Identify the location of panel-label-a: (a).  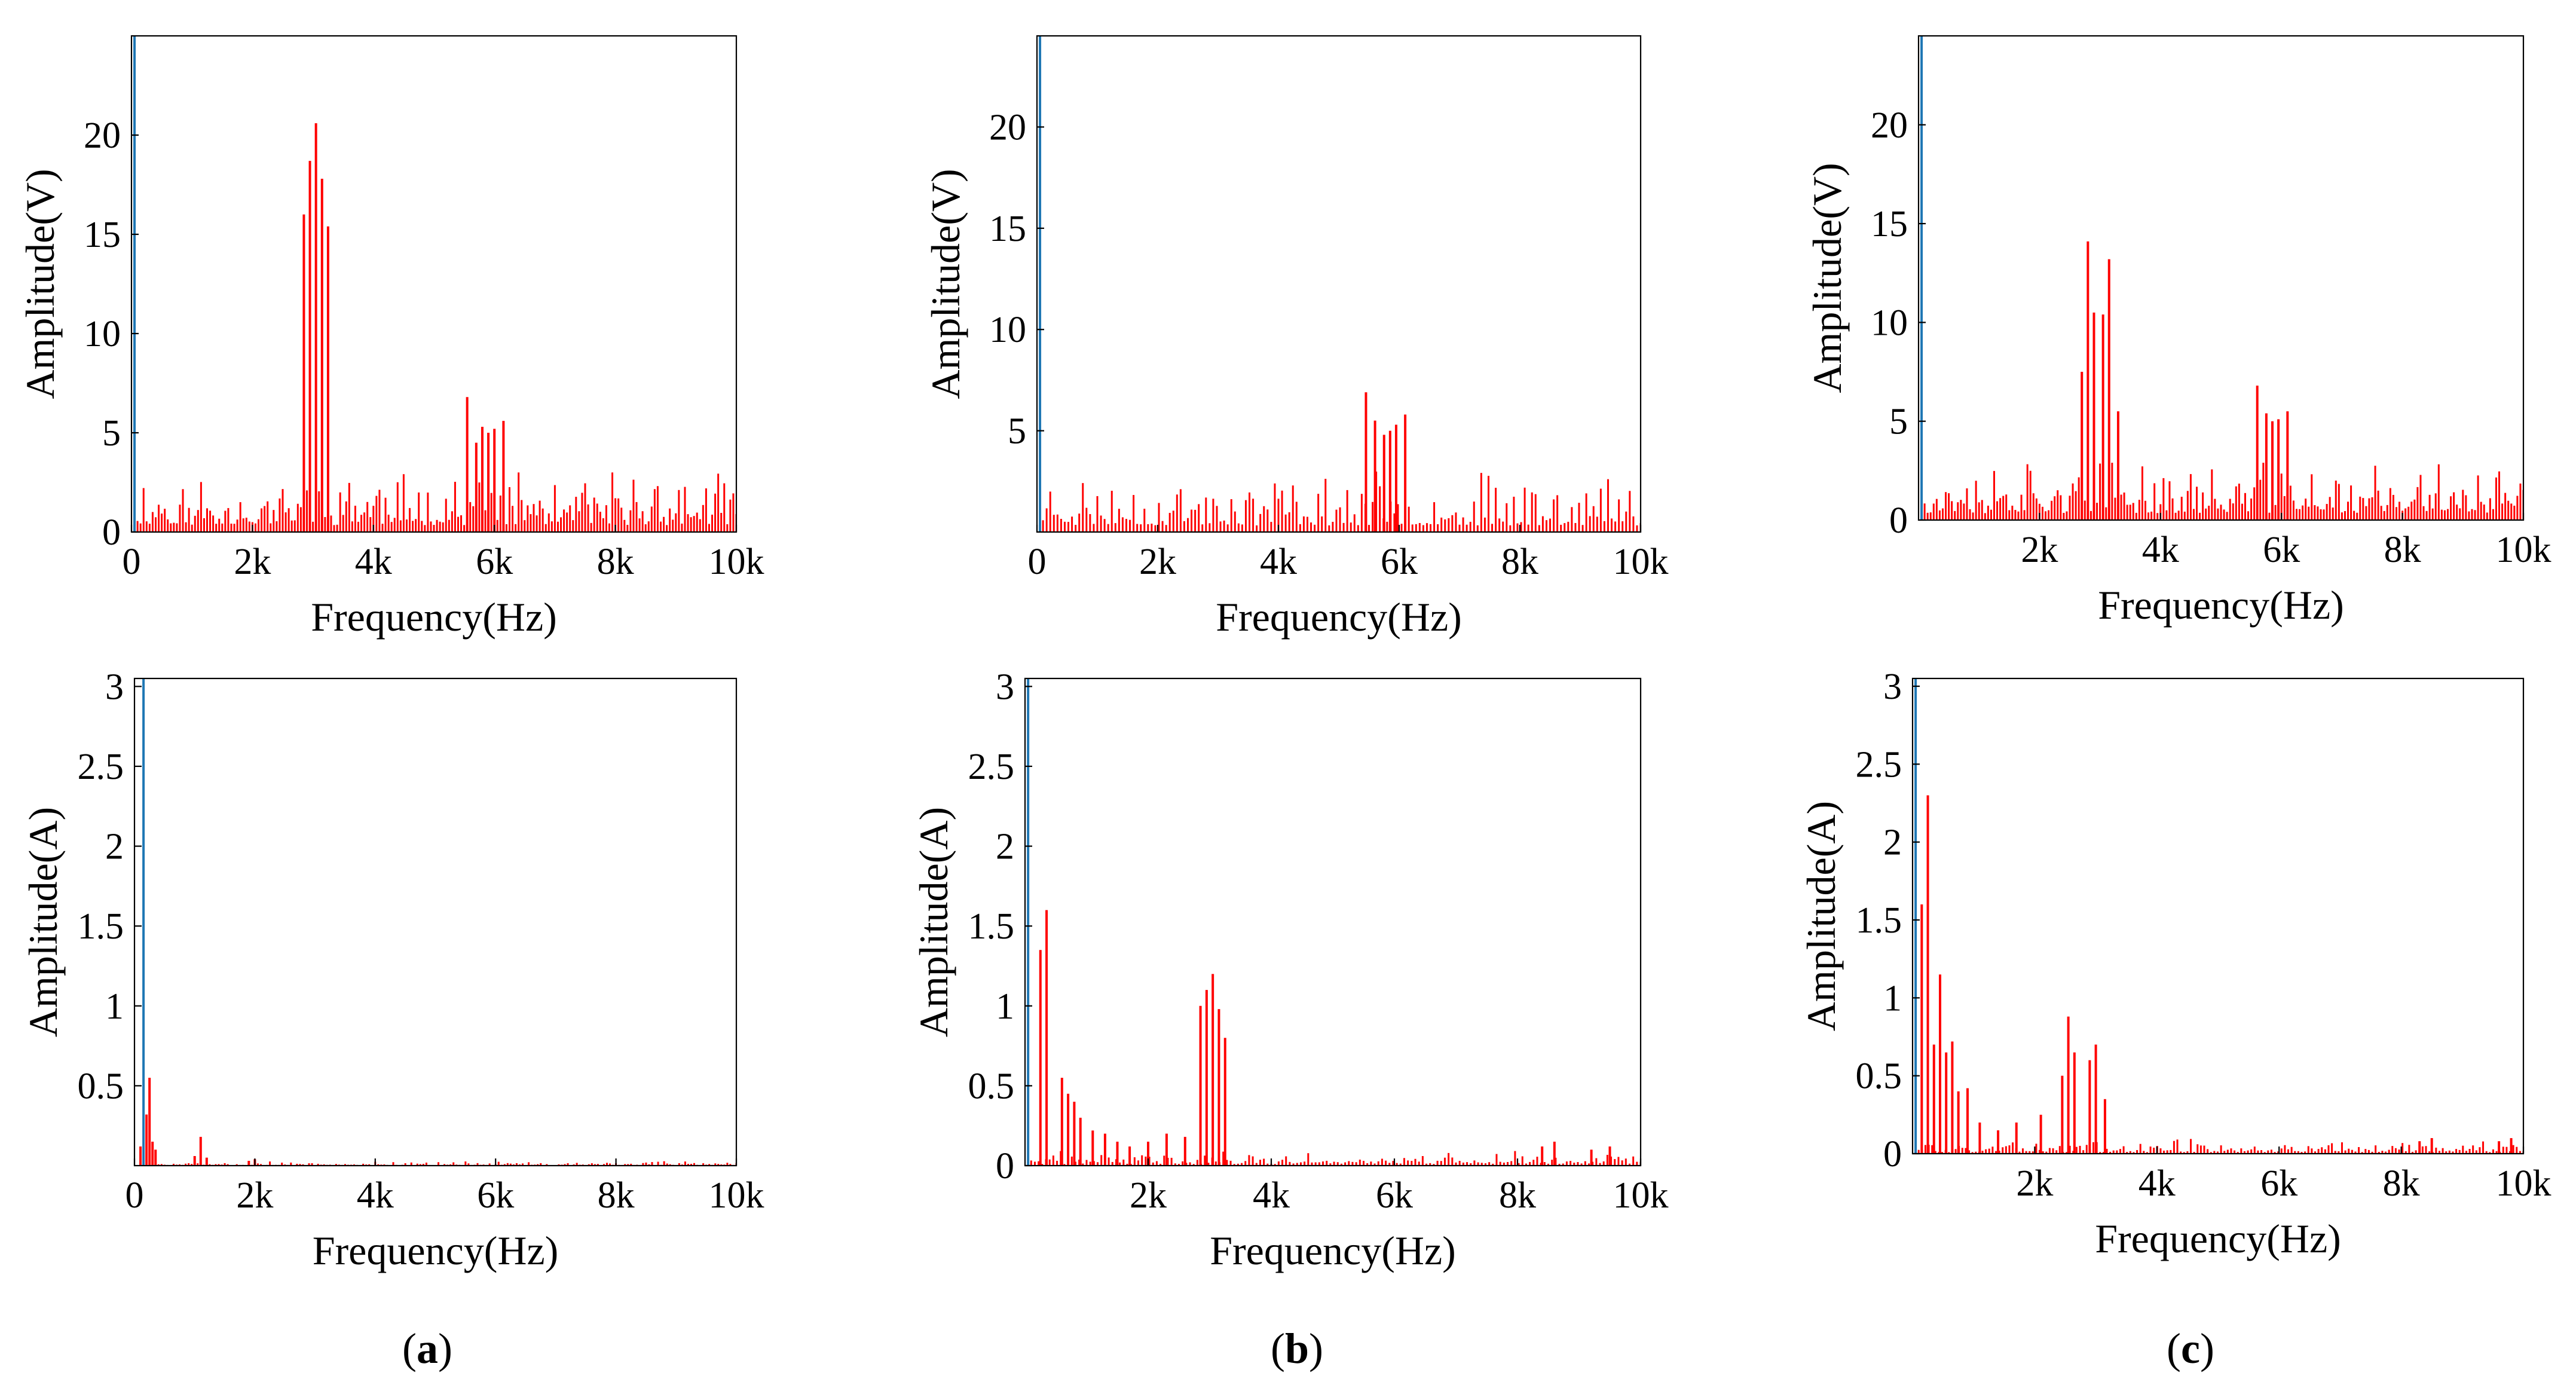
(427, 1348).